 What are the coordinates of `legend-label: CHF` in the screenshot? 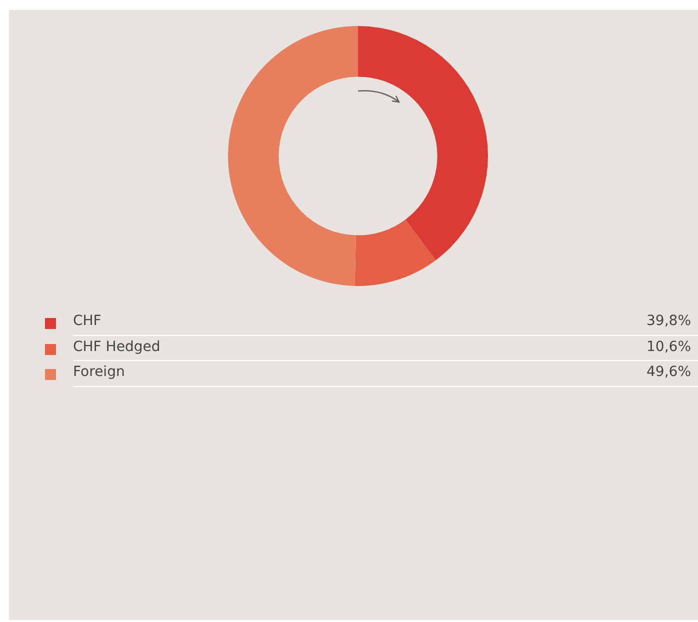 It's located at (87, 321).